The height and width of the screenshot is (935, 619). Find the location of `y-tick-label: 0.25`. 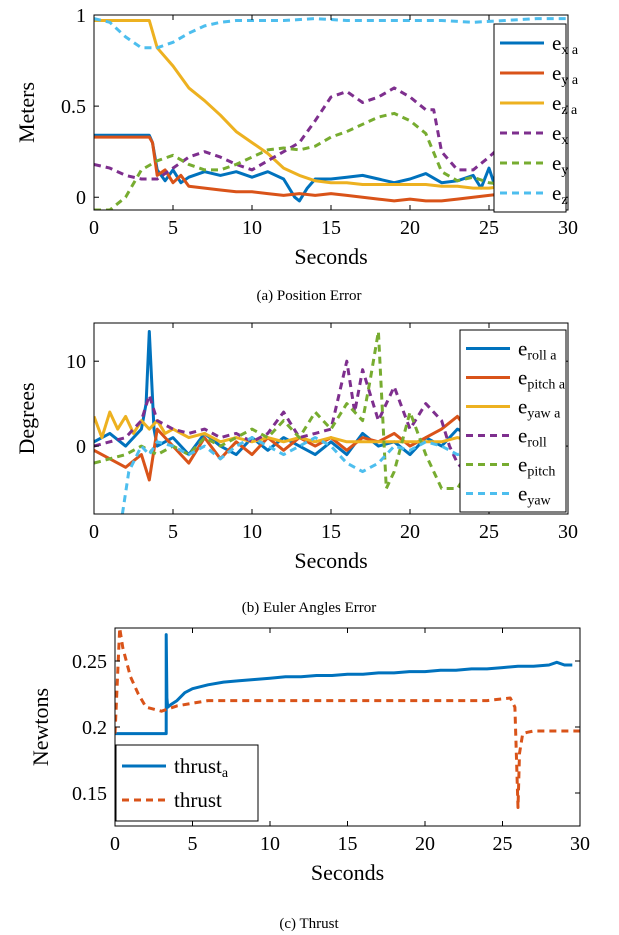

y-tick-label: 0.25 is located at coordinates (89, 662).